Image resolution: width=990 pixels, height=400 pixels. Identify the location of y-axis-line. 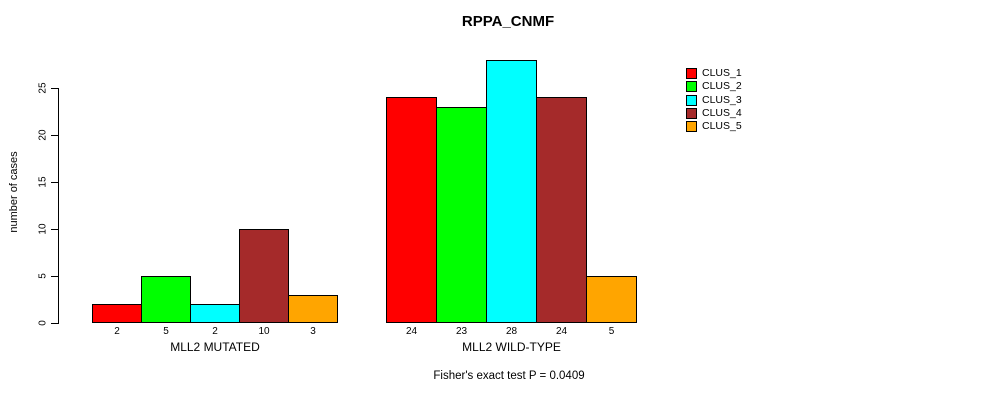
(58, 206).